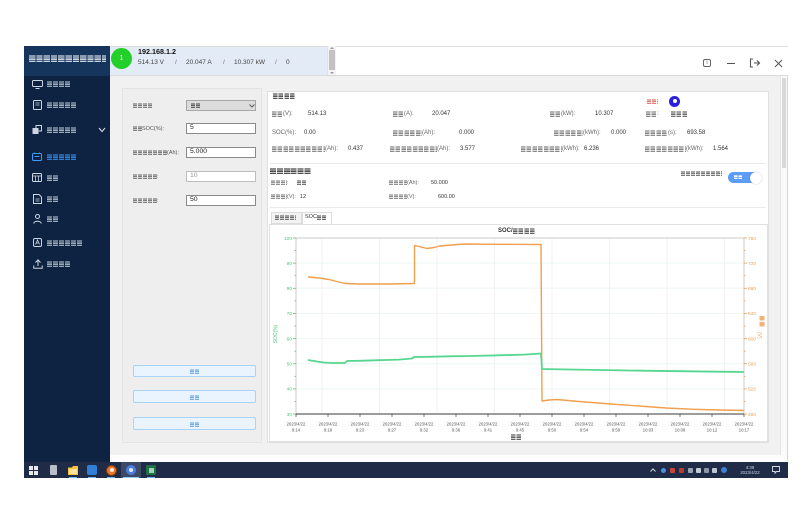 This screenshot has height=507, width=811. I want to click on svg-text: 50, so click(290, 365).